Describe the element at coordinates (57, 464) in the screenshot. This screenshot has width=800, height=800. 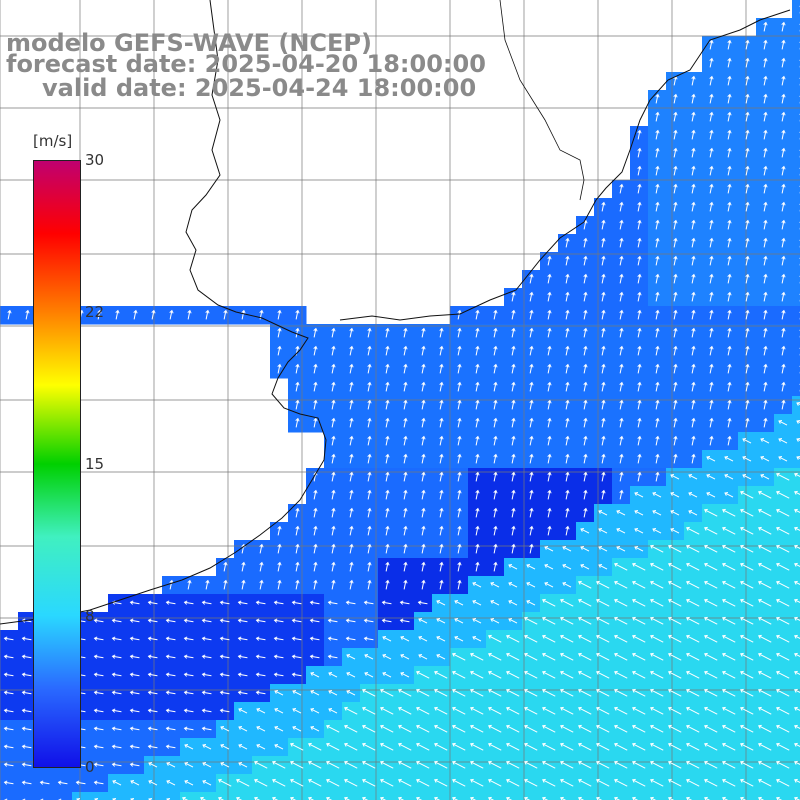
I see `colorbar` at that location.